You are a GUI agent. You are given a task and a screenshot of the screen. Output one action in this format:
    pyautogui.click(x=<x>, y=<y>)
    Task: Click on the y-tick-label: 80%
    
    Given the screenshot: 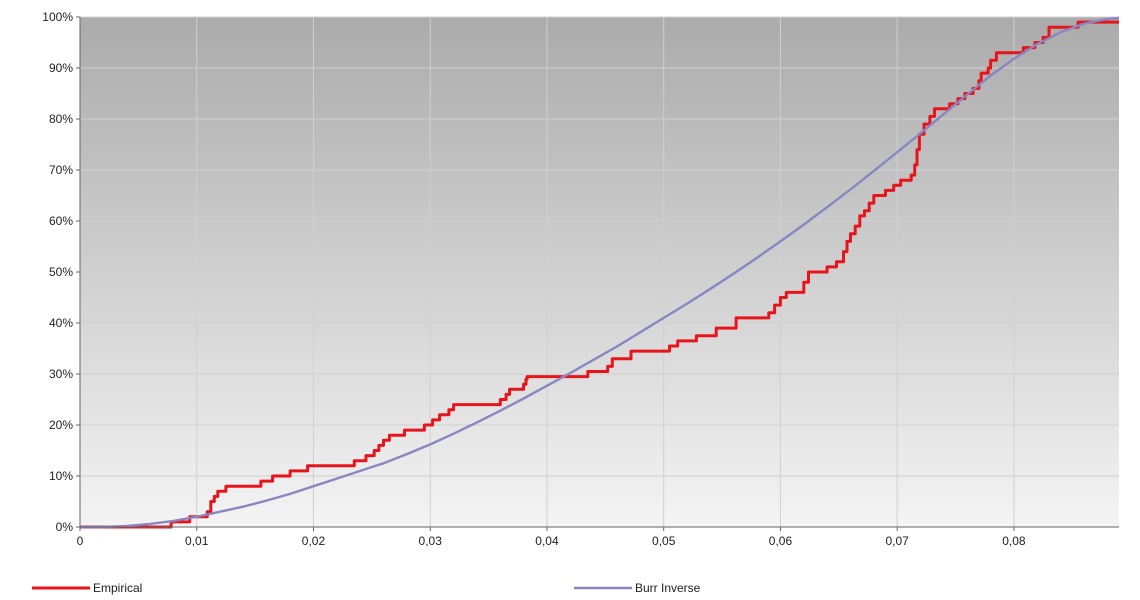 What is the action you would take?
    pyautogui.click(x=61, y=119)
    